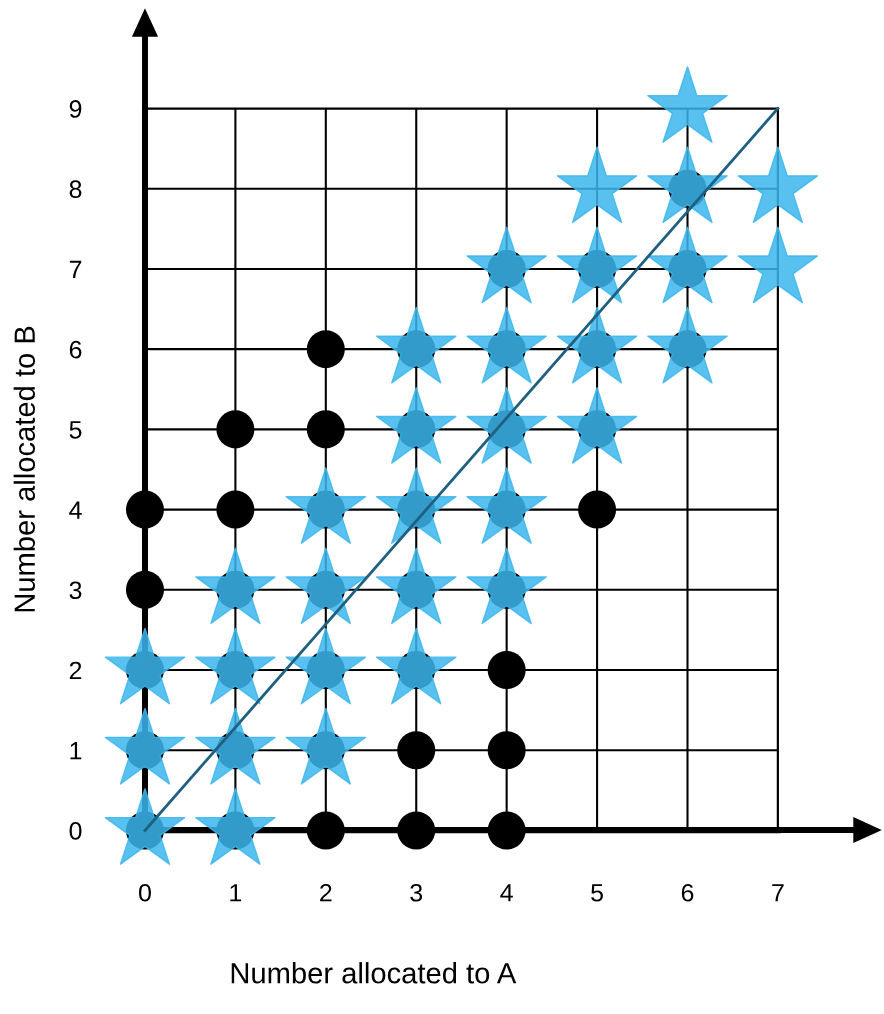  What do you see at coordinates (75, 430) in the screenshot?
I see `y-tick-label: 5` at bounding box center [75, 430].